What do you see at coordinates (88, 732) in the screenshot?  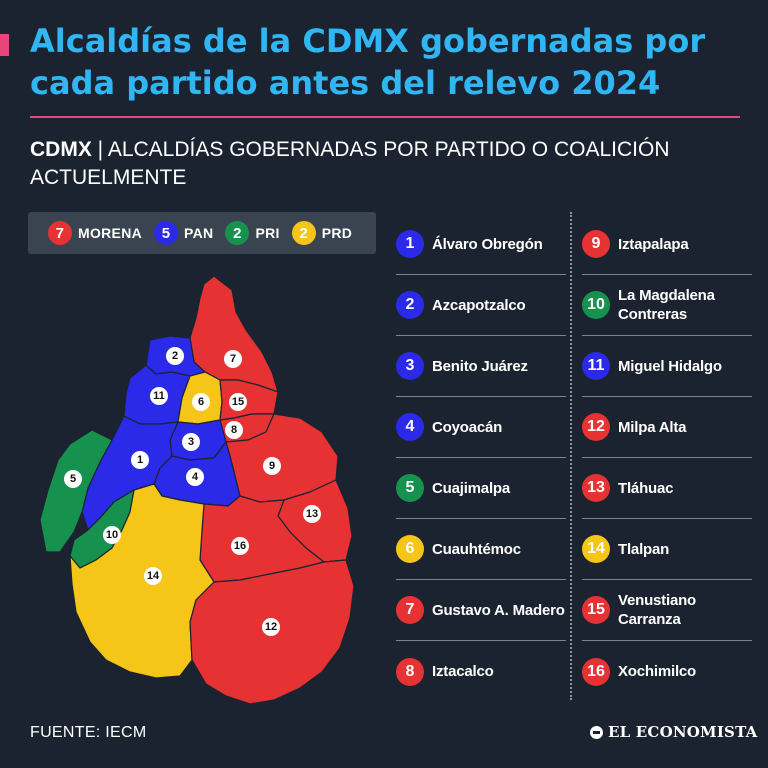 I see `source-note: FUENTE: IECM` at bounding box center [88, 732].